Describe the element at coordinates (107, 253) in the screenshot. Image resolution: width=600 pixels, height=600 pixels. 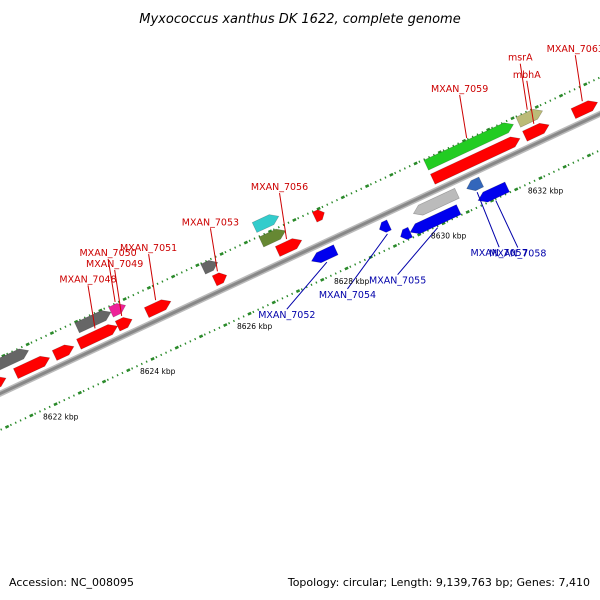
I see `gene-label: MXAN_7050` at that location.